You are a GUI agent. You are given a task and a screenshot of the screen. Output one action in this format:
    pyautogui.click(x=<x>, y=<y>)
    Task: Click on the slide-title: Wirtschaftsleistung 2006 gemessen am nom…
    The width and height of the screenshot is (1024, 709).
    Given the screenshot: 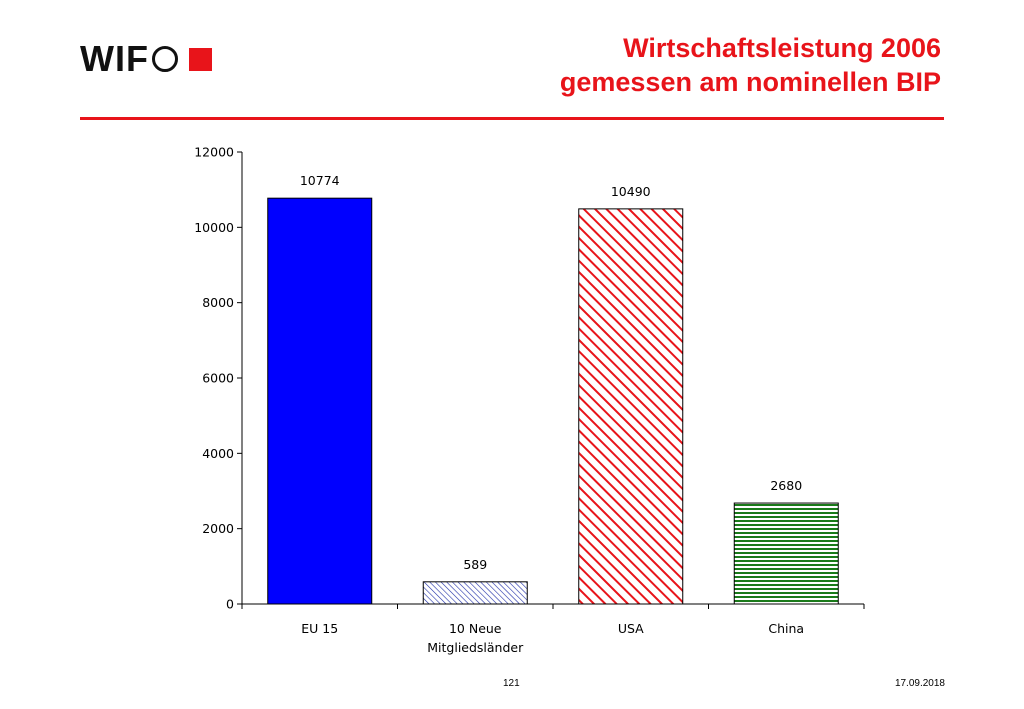 What is the action you would take?
    pyautogui.click(x=750, y=65)
    